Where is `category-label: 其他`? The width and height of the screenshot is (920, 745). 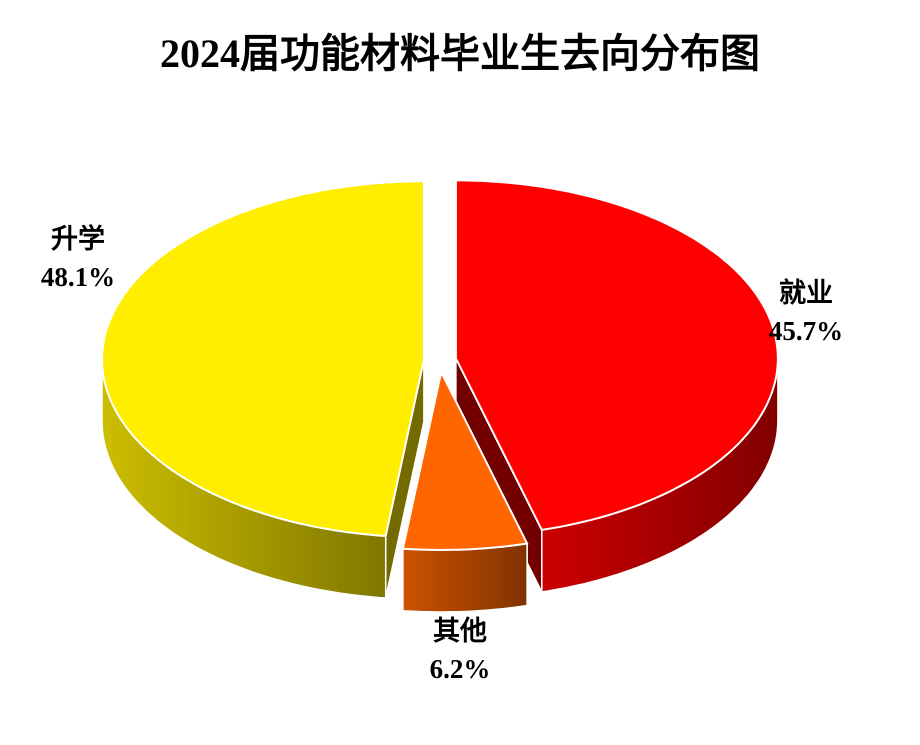 category-label: 其他 is located at coordinates (460, 631).